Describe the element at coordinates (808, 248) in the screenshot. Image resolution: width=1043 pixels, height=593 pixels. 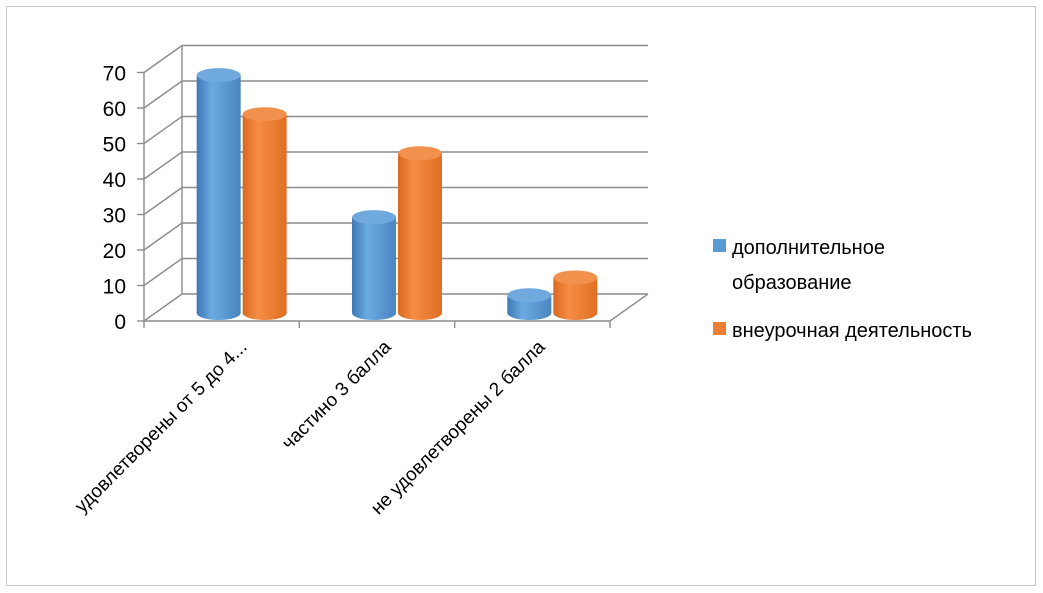
I see `legend-label-1a: дополнительное` at that location.